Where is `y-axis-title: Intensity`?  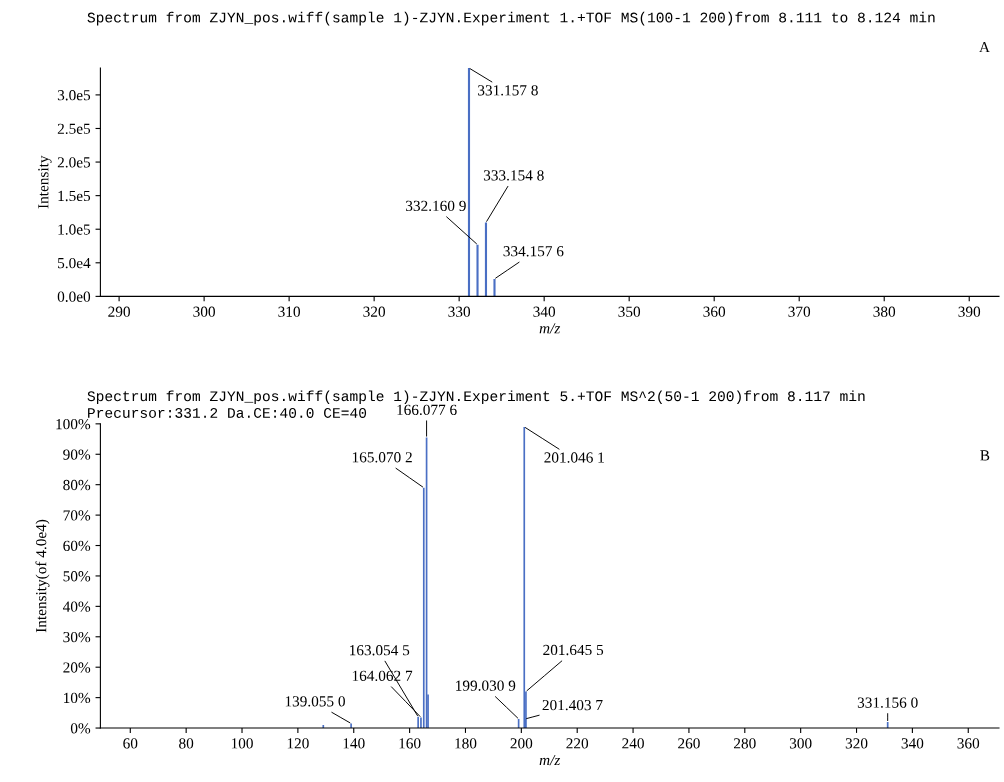
y-axis-title: Intensity is located at coordinates (45, 182).